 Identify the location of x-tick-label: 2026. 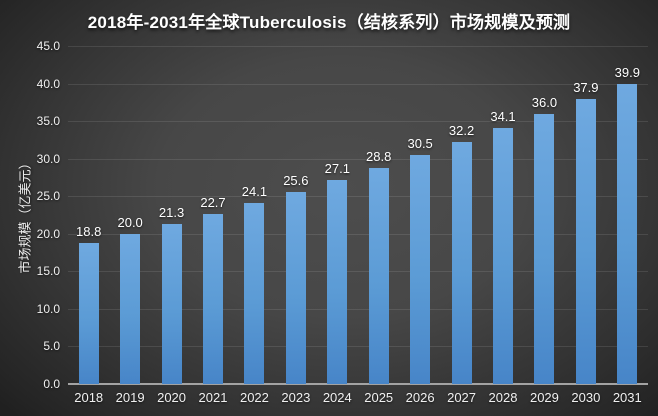
(420, 397).